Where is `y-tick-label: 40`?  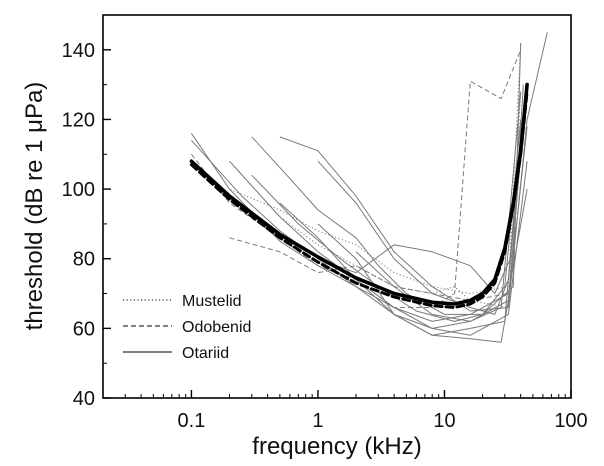 y-tick-label: 40 is located at coordinates (84, 399).